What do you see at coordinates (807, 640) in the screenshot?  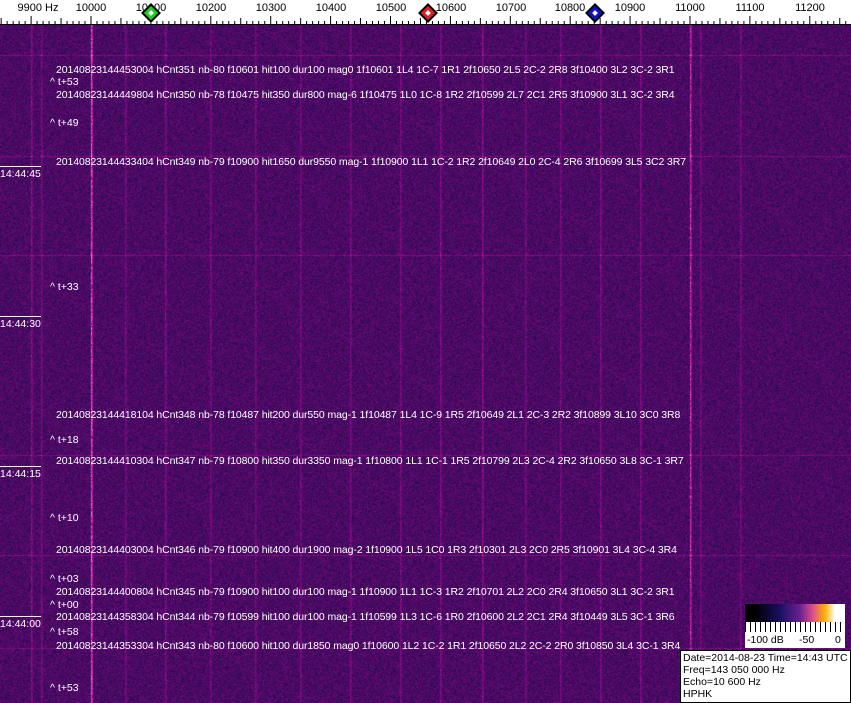 I see `colorbar-label: -50` at bounding box center [807, 640].